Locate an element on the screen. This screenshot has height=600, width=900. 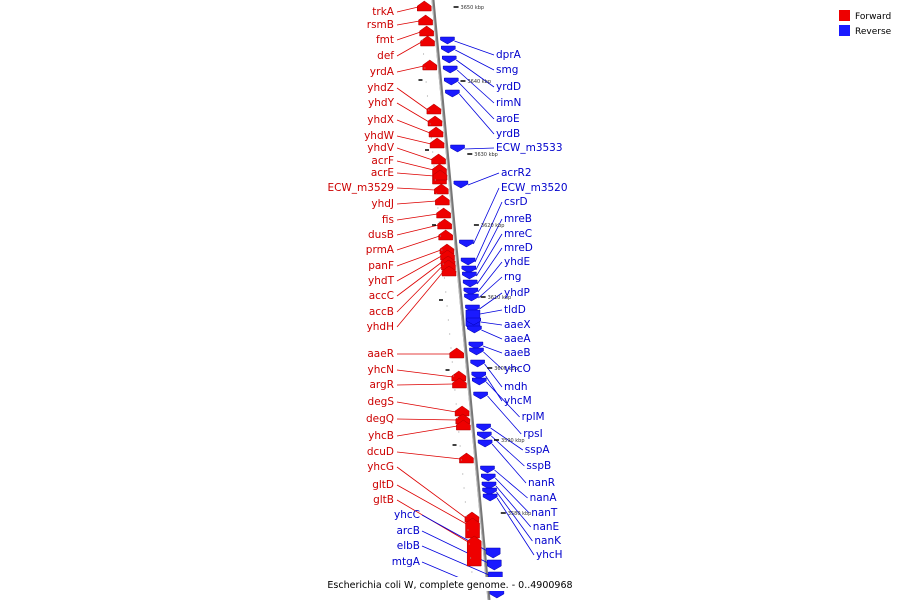
kbp-tick-label: 3630 kbp is located at coordinates (486, 155).